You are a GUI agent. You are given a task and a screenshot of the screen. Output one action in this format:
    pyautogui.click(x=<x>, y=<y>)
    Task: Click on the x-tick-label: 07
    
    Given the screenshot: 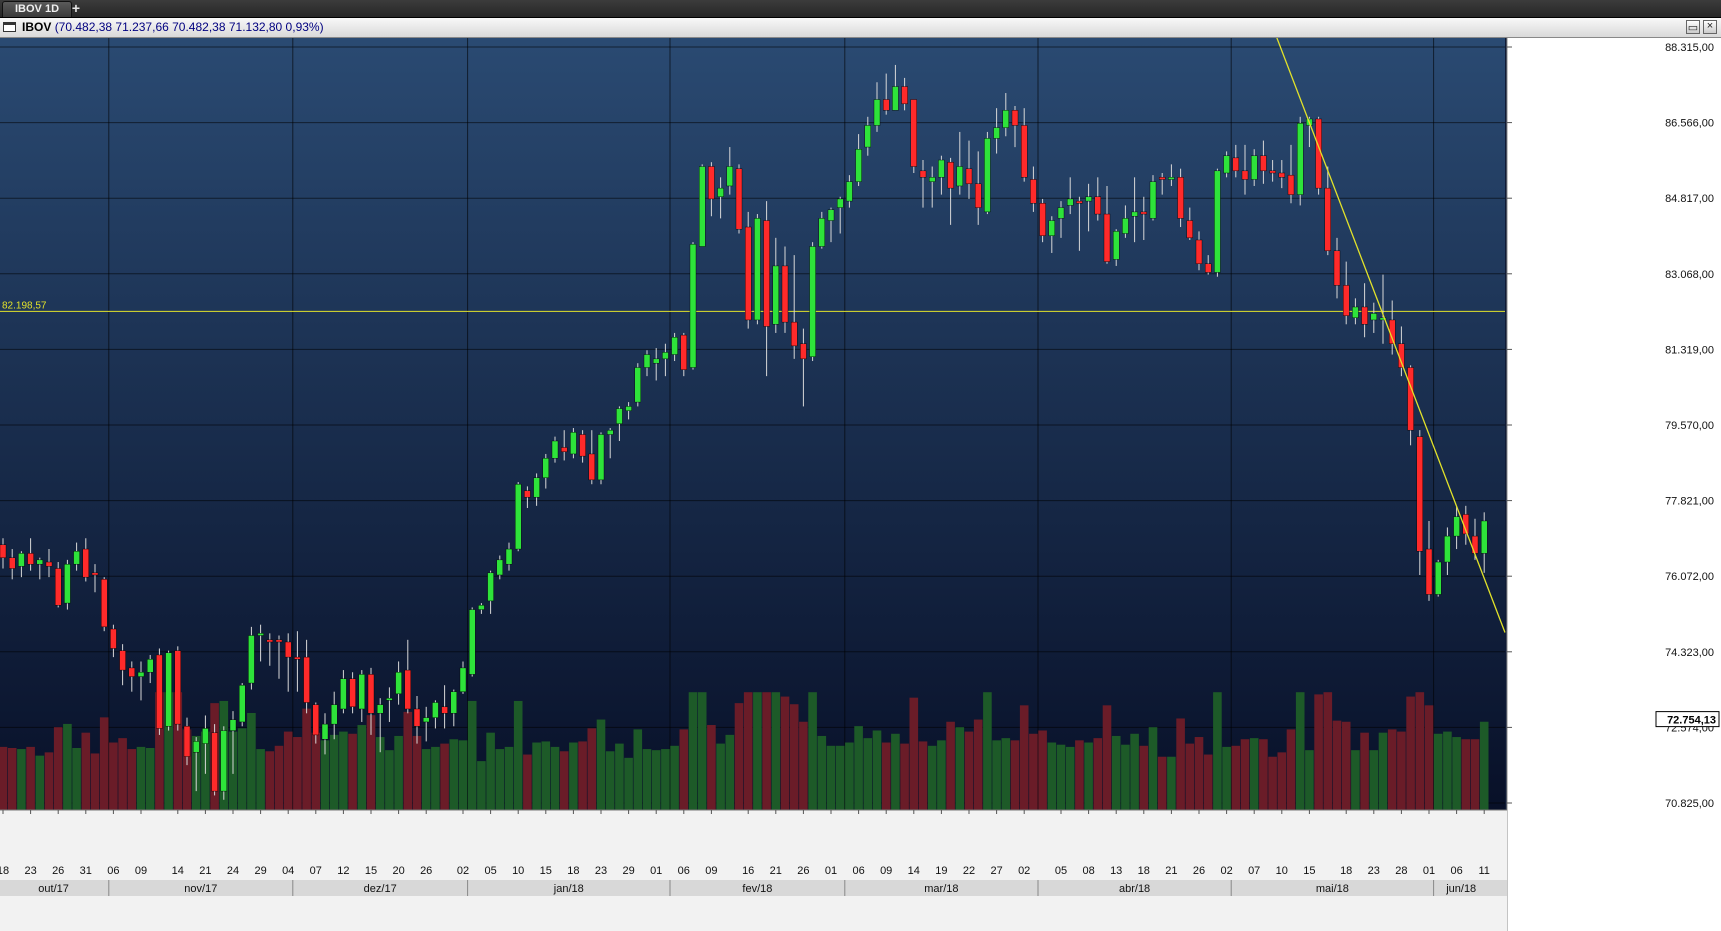 What is the action you would take?
    pyautogui.click(x=1254, y=871)
    